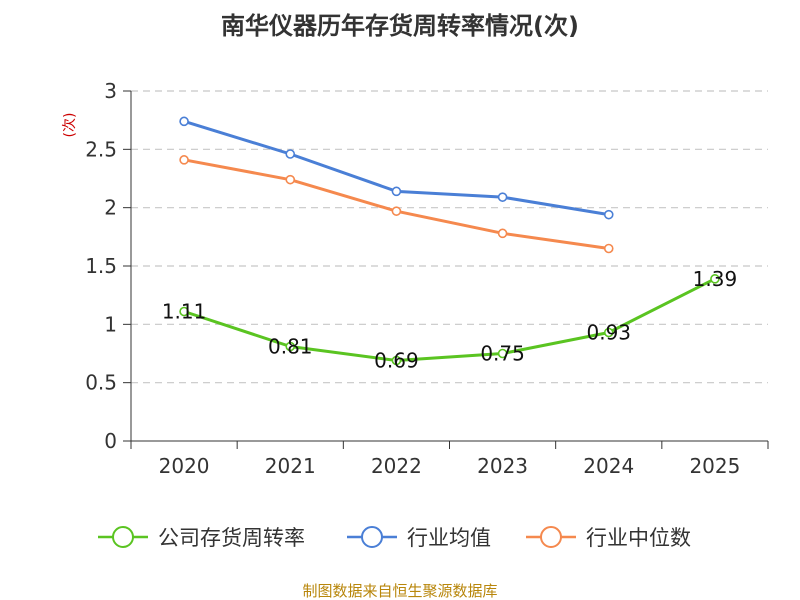 The width and height of the screenshot is (800, 600). What do you see at coordinates (101, 266) in the screenshot?
I see `y-tick-label: 1.5` at bounding box center [101, 266].